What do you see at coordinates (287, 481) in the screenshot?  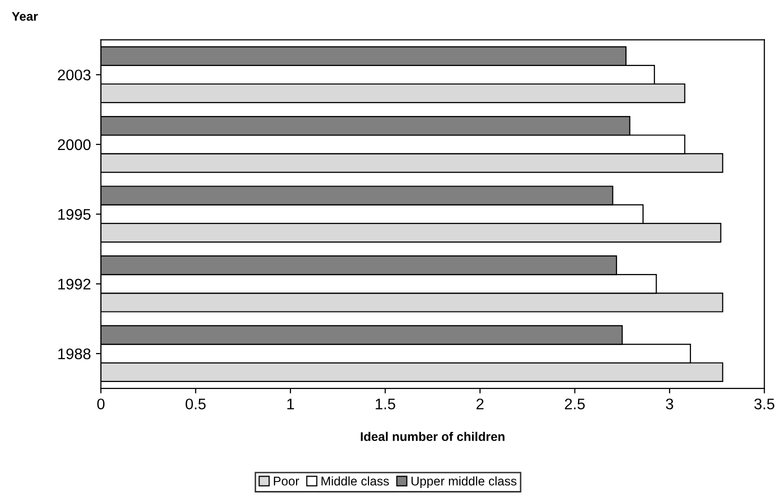 I see `legend-label: Poor` at bounding box center [287, 481].